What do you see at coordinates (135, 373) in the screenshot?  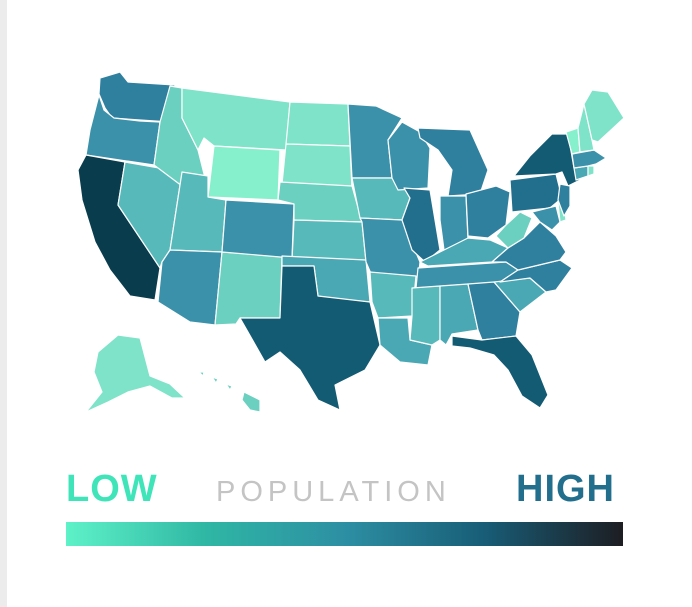 I see `state-alaska` at bounding box center [135, 373].